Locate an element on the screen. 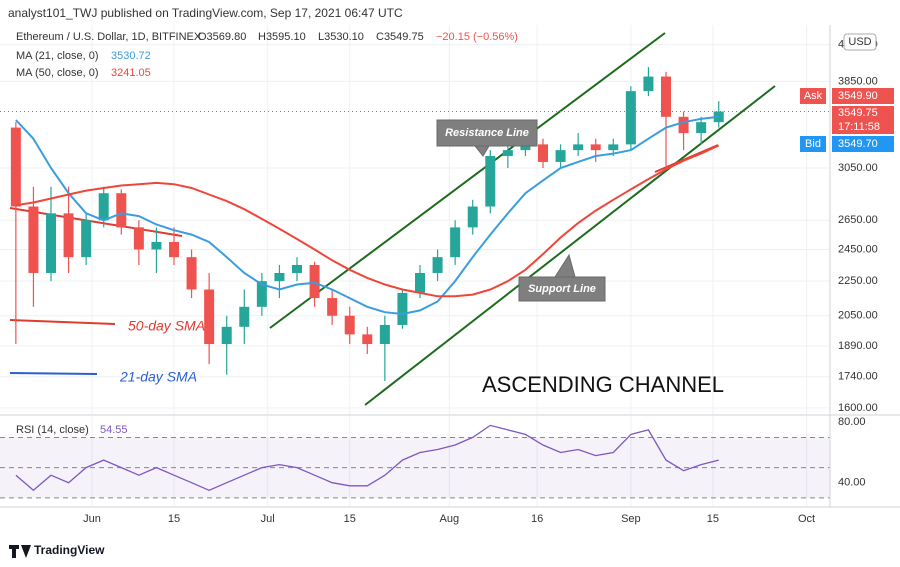 This screenshot has width=900, height=567. currency-badge is located at coordinates (860, 42).